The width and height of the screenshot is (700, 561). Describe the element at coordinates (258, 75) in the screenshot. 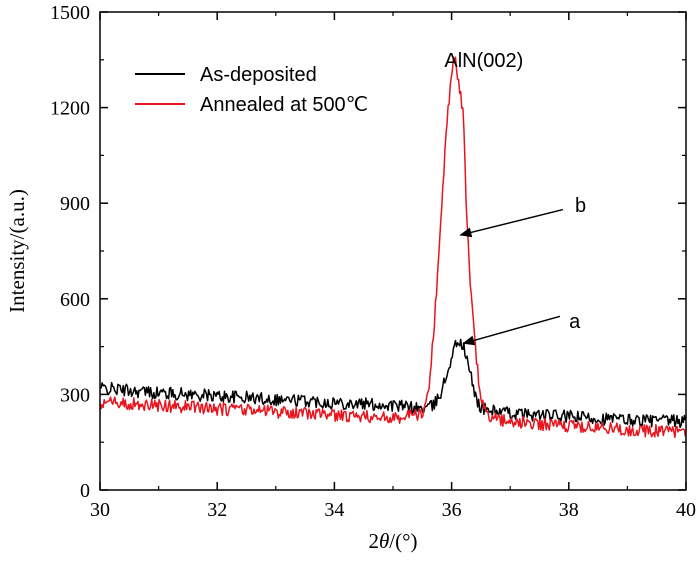

I see `legend-label-0: As-deposited` at that location.